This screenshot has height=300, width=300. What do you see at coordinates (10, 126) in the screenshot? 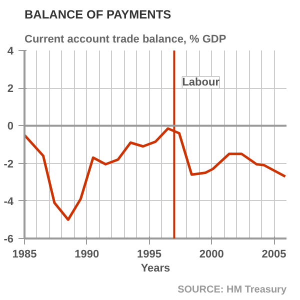
I see `y-tick-label: 0` at bounding box center [10, 126].